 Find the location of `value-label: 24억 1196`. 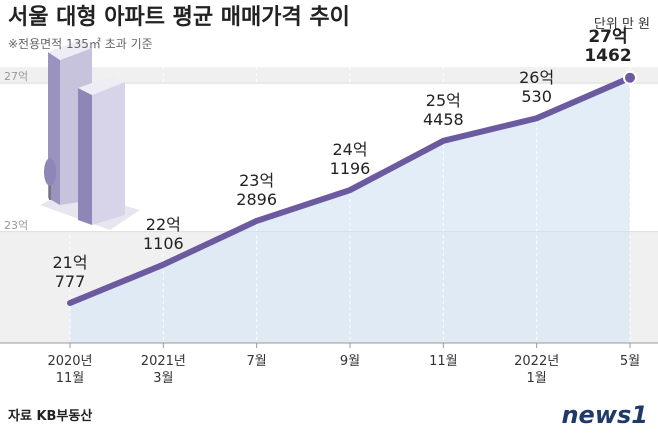

value-label: 24억 1196 is located at coordinates (350, 159).